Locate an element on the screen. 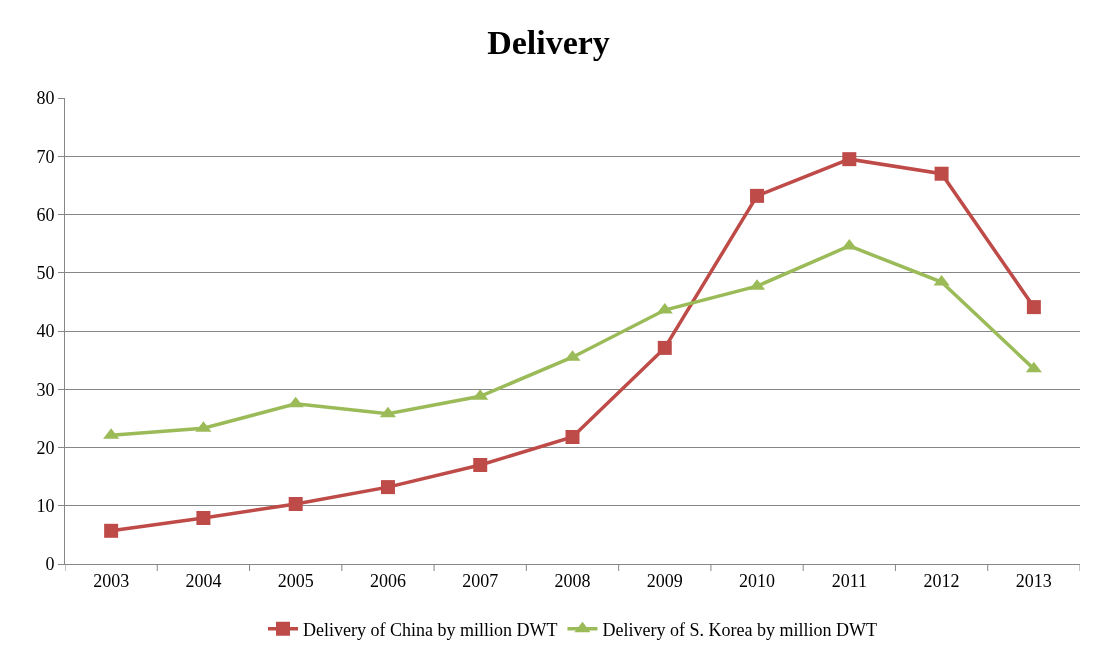 The image size is (1097, 662). y-tick-label: 50 is located at coordinates (45, 273).